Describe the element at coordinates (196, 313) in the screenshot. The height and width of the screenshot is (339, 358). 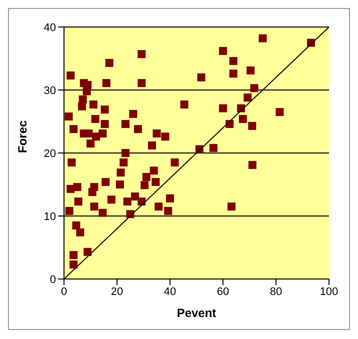
I see `x-axis-title: Pevent` at that location.